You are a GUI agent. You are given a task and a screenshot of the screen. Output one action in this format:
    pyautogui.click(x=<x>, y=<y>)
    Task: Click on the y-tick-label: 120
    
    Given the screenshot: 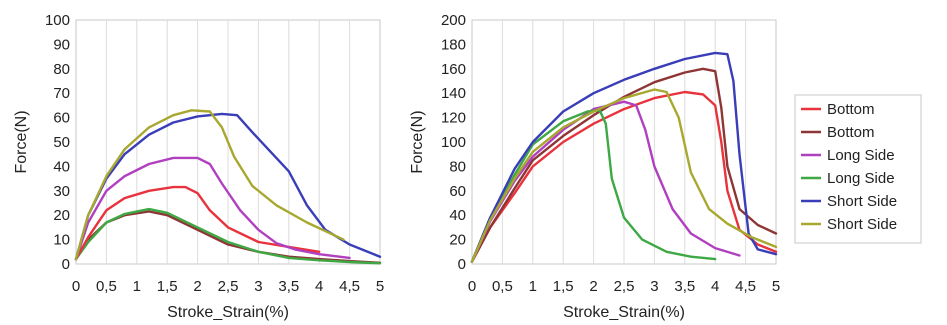 What is the action you would take?
    pyautogui.click(x=453, y=118)
    